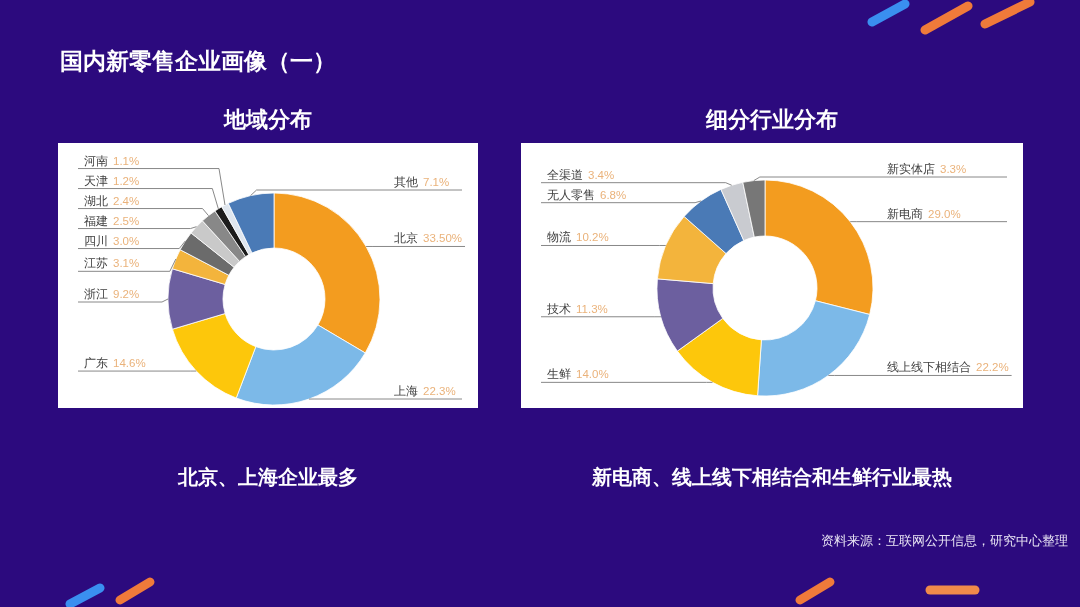 This screenshot has width=1080, height=607. What do you see at coordinates (992, 367) in the screenshot?
I see `data-label: 22.2%` at bounding box center [992, 367].